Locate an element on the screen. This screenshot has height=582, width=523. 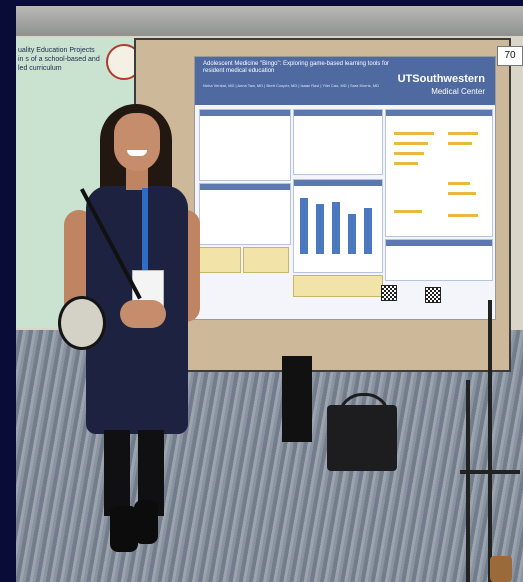
person-neck is located at coordinates (137, 179).